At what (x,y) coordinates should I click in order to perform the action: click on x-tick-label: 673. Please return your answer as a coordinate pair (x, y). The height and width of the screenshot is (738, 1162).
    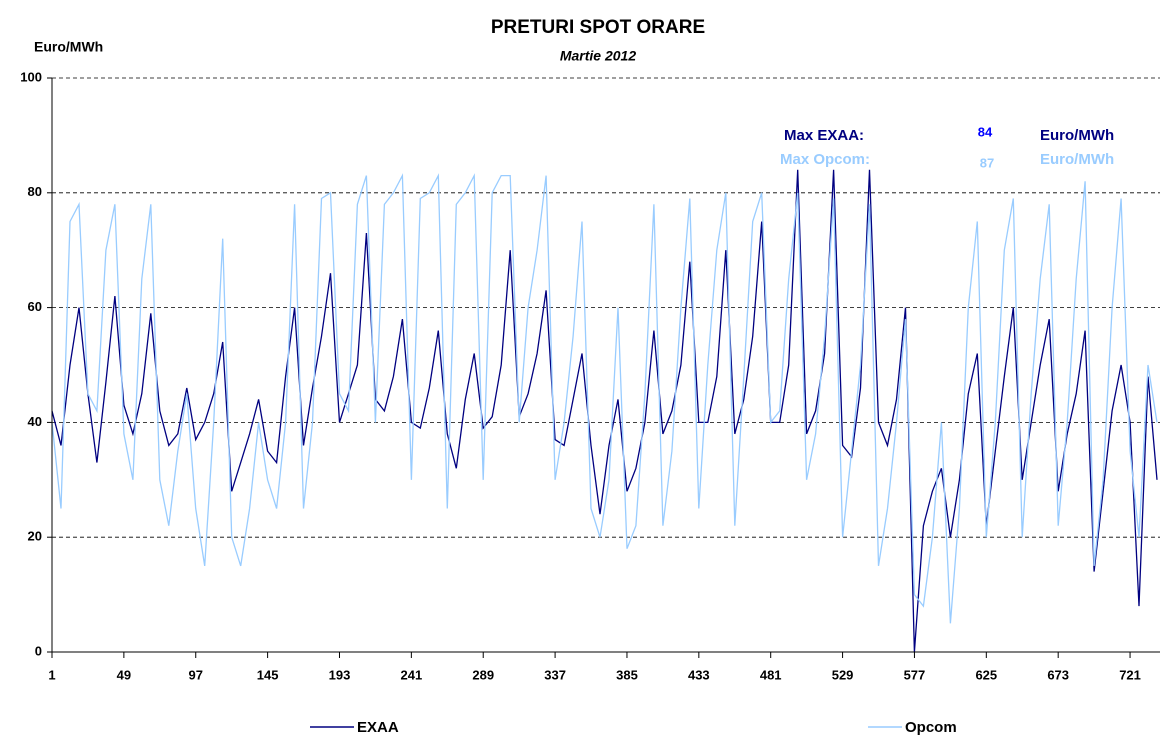
    Looking at the image, I should click on (1058, 674).